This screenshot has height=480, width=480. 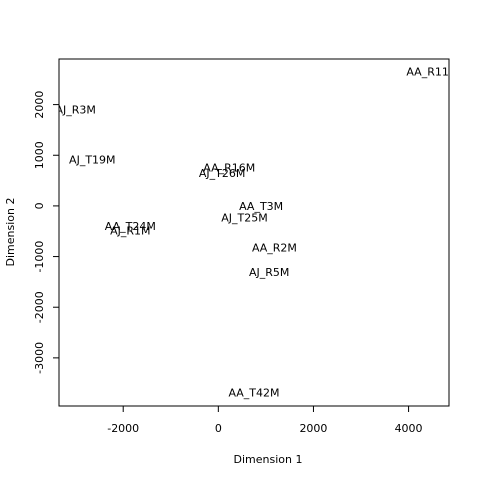 I want to click on y-tick-label: 0, so click(x=39, y=205).